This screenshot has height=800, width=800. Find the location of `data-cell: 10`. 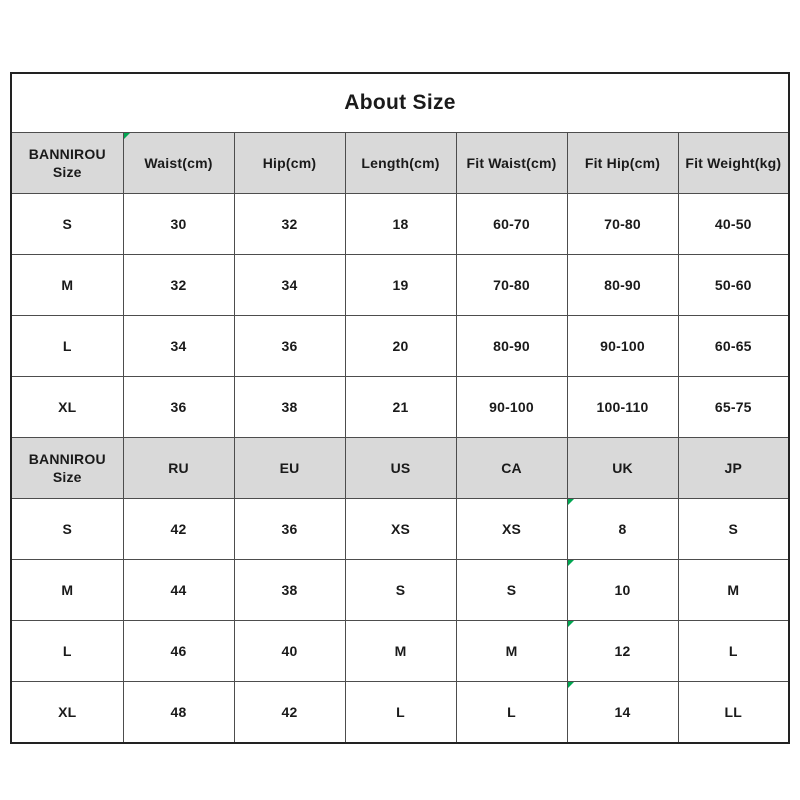

data-cell: 10 is located at coordinates (622, 590).